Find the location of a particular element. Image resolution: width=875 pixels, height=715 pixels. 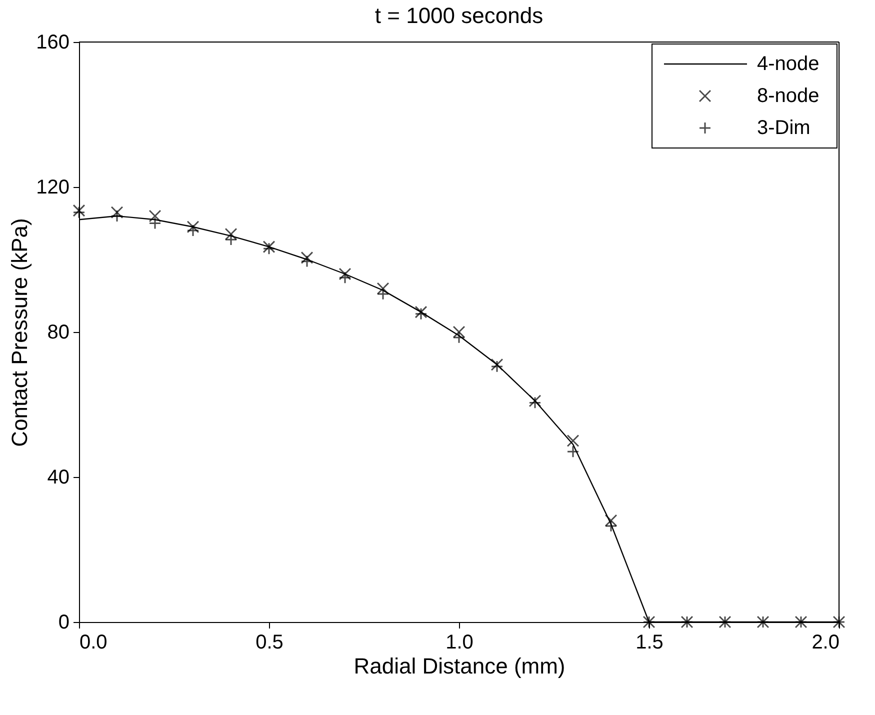

y-tick-label: 120 is located at coordinates (53, 187).